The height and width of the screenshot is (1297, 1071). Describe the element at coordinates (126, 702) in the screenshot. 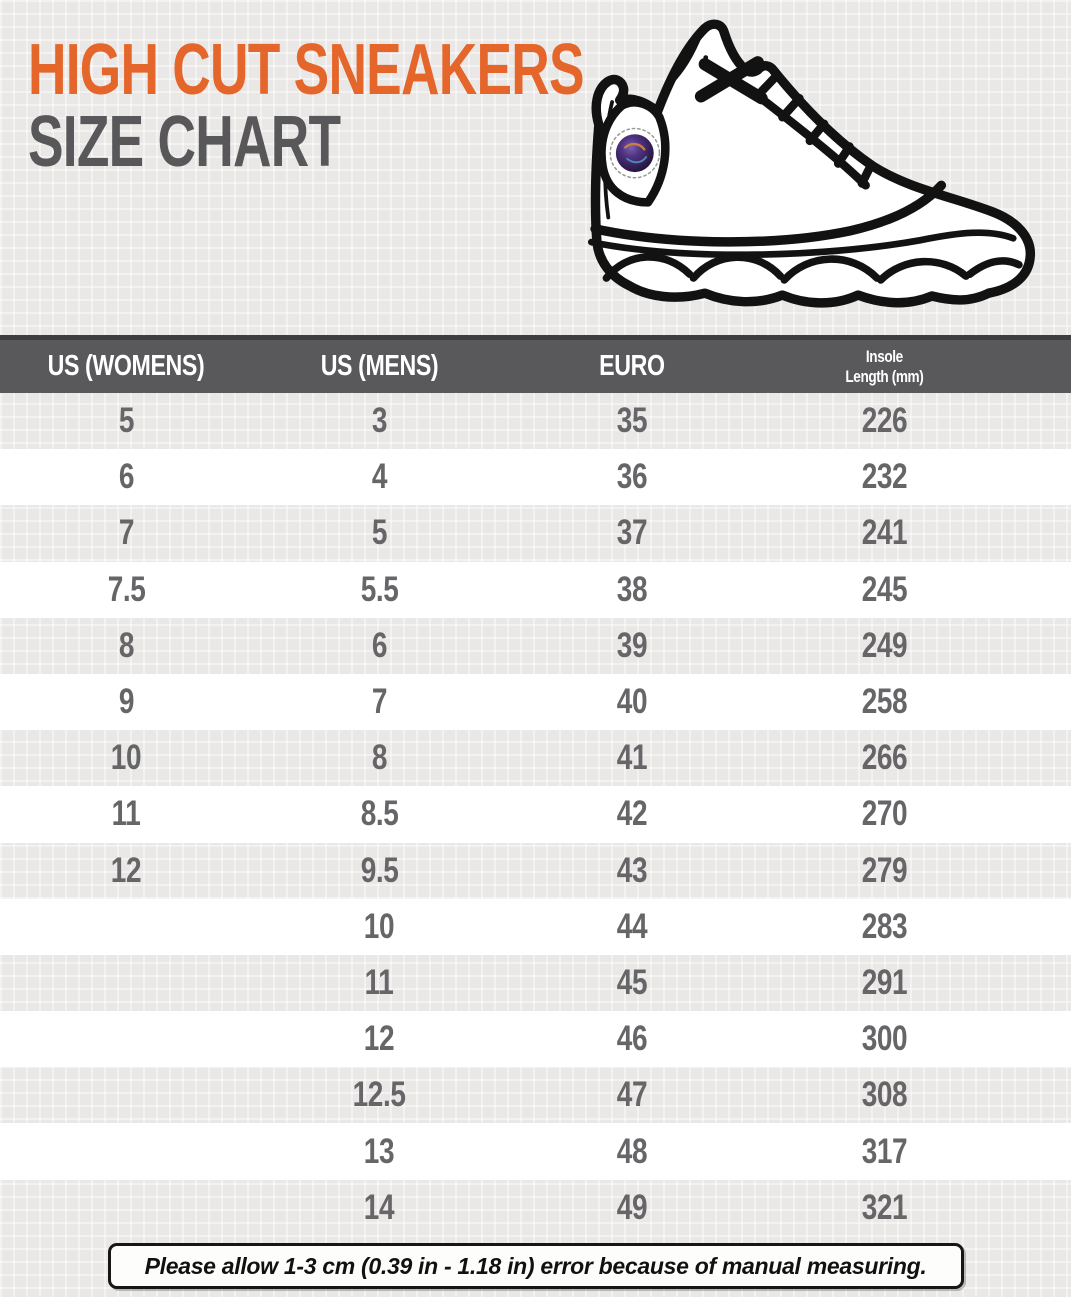

I see `cell-us-womens: 9` at that location.